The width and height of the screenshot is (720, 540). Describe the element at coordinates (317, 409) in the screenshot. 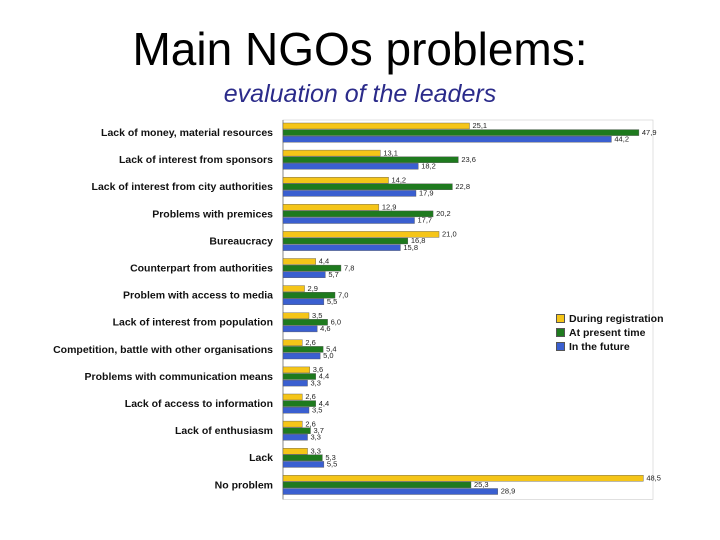

I see `data-label: 3,5` at that location.